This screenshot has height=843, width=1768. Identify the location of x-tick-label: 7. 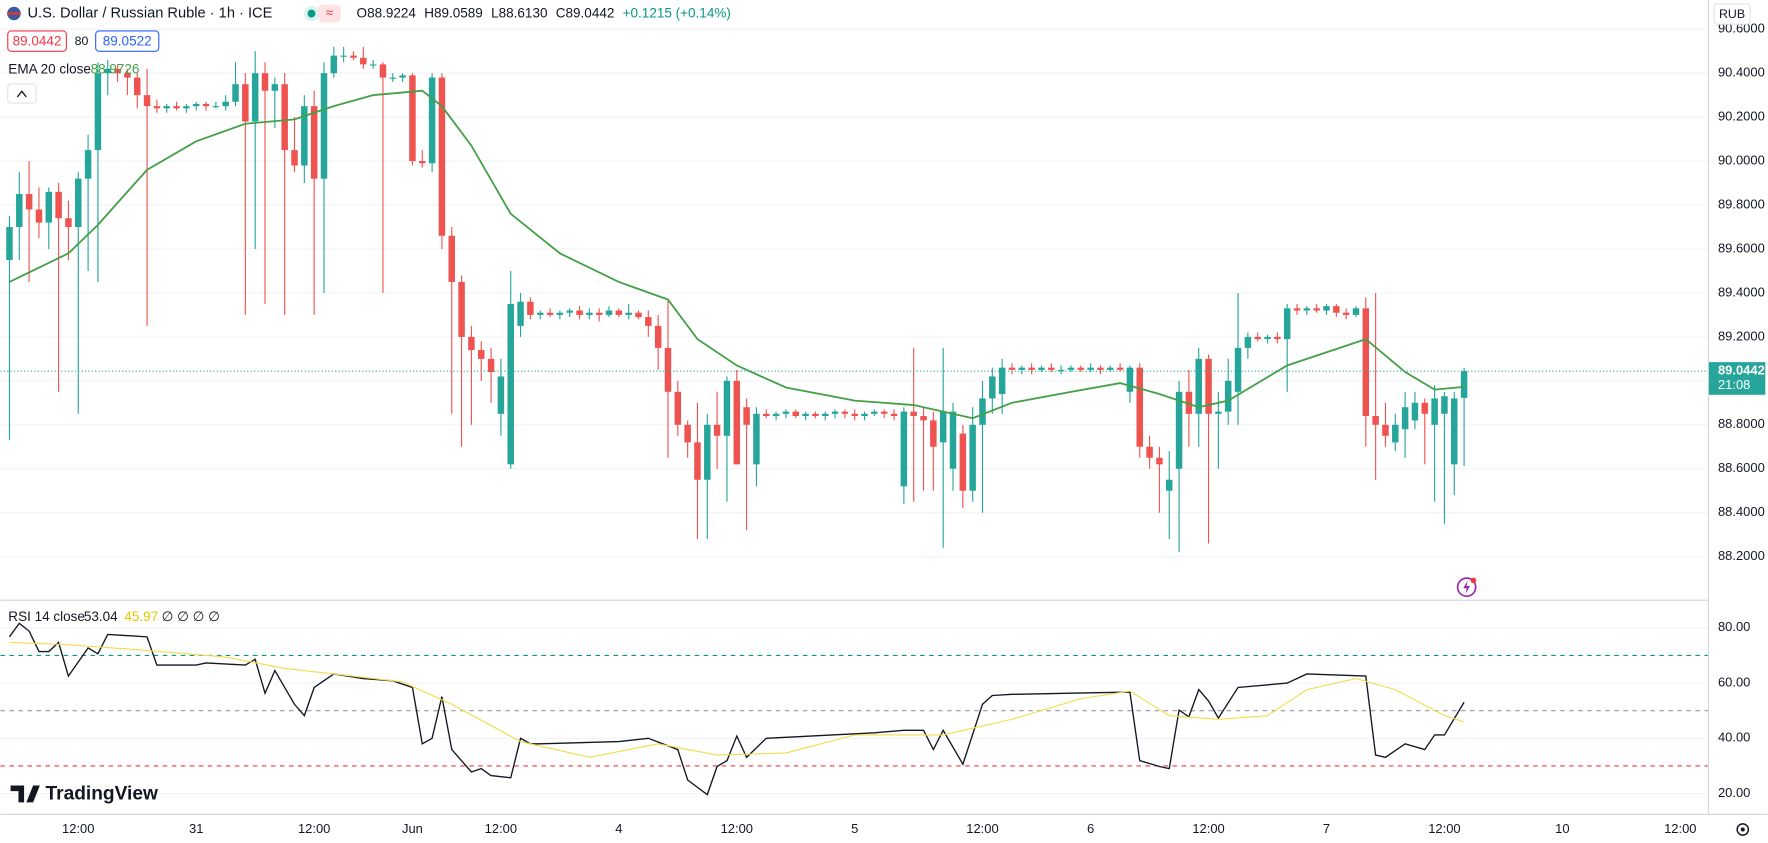
(1326, 828).